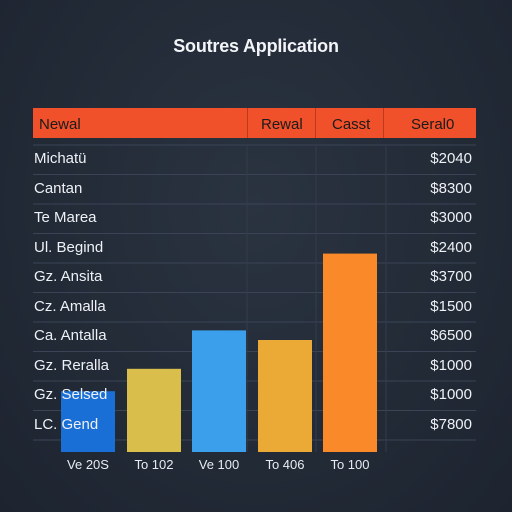 The width and height of the screenshot is (512, 512). Describe the element at coordinates (451, 247) in the screenshot. I see `row-value: $2400` at that location.